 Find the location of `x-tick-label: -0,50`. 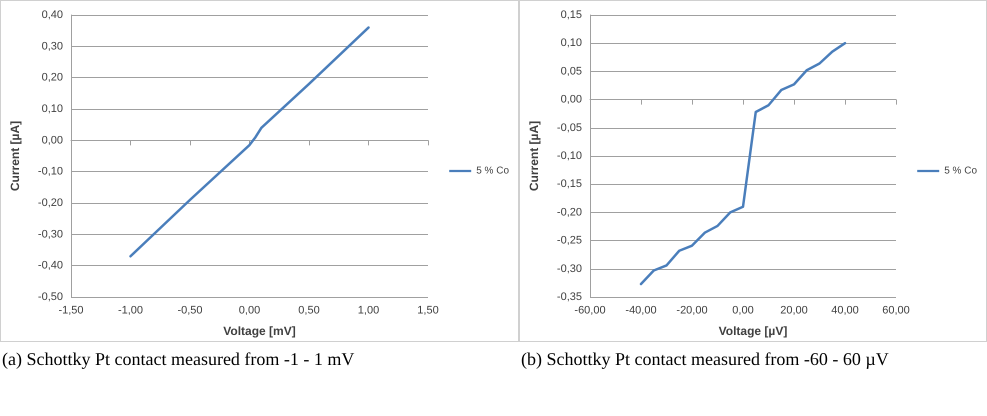

x-tick-label: -0,50 is located at coordinates (190, 310).